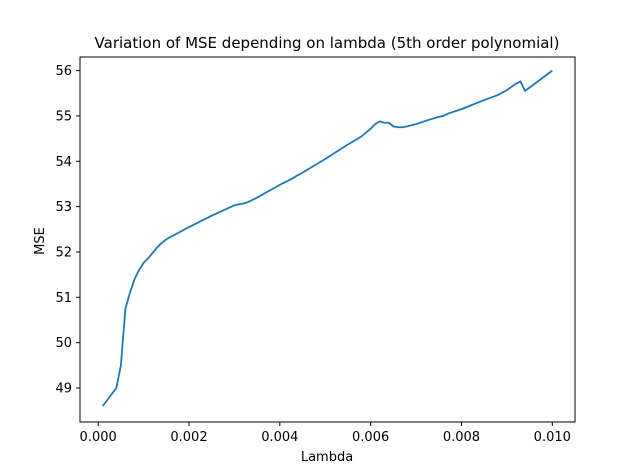 The height and width of the screenshot is (473, 640). Describe the element at coordinates (67, 230) in the screenshot. I see `y-axis-ticks: 49 50 51 52 53 54 55 56` at that location.